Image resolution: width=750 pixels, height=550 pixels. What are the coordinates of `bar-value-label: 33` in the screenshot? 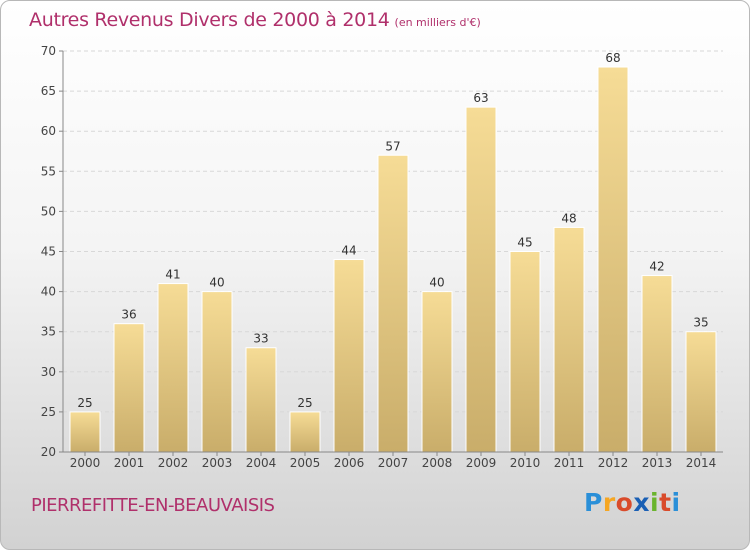 It's located at (260, 339).